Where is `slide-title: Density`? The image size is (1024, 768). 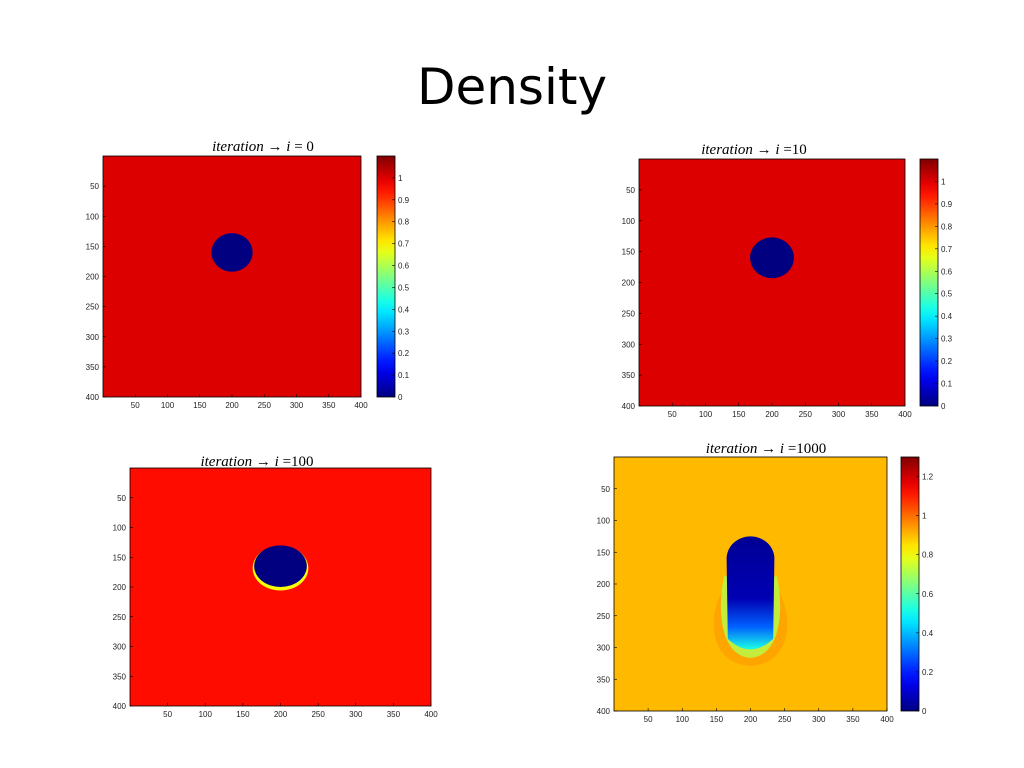
slide-title: Density is located at coordinates (512, 87).